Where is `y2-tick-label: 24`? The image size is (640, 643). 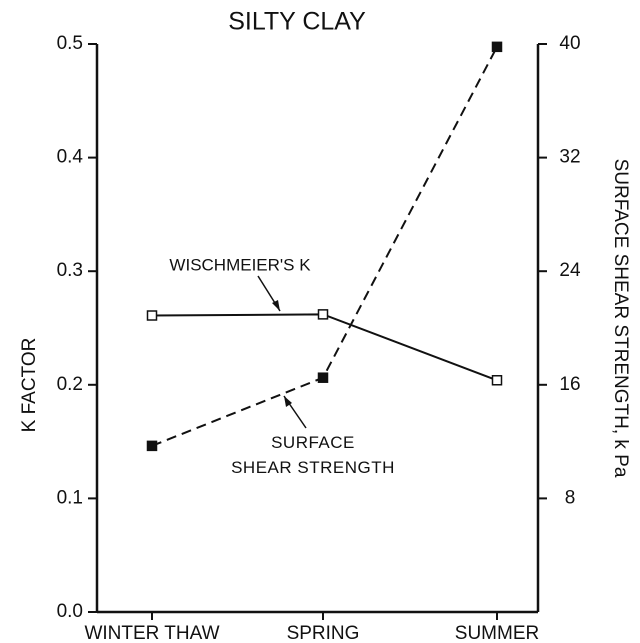 y2-tick-label: 24 is located at coordinates (570, 270).